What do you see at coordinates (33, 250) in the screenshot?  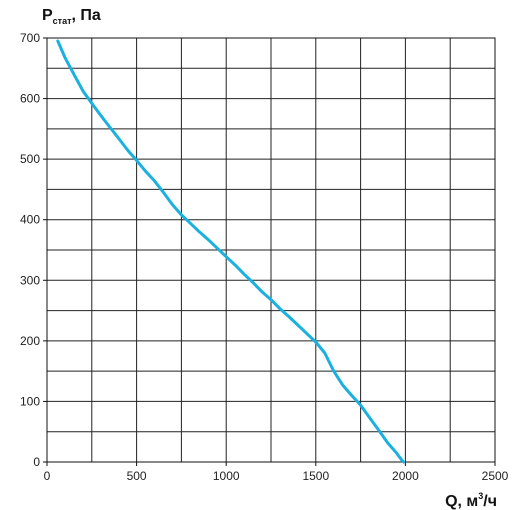 I see `y-axis-ticks: 0 100 200 300 400 500 600 700` at bounding box center [33, 250].